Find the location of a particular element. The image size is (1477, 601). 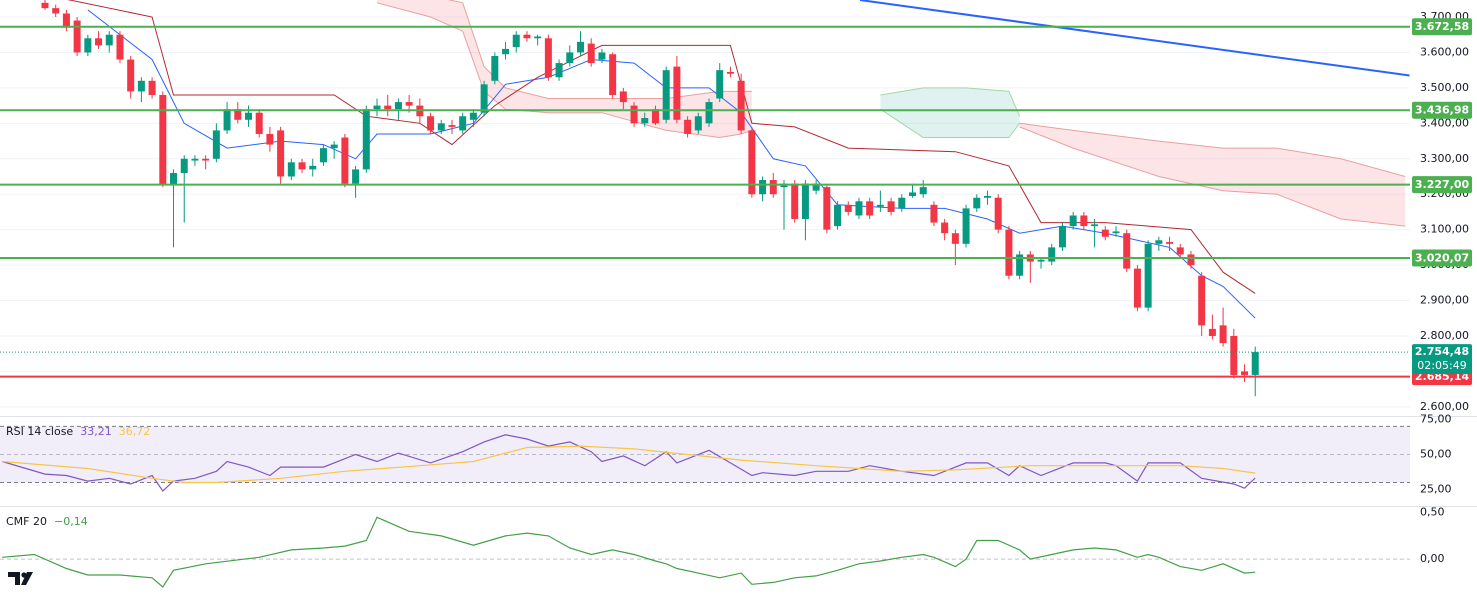

y-tick-label: 3.300,00 is located at coordinates (1444, 158).